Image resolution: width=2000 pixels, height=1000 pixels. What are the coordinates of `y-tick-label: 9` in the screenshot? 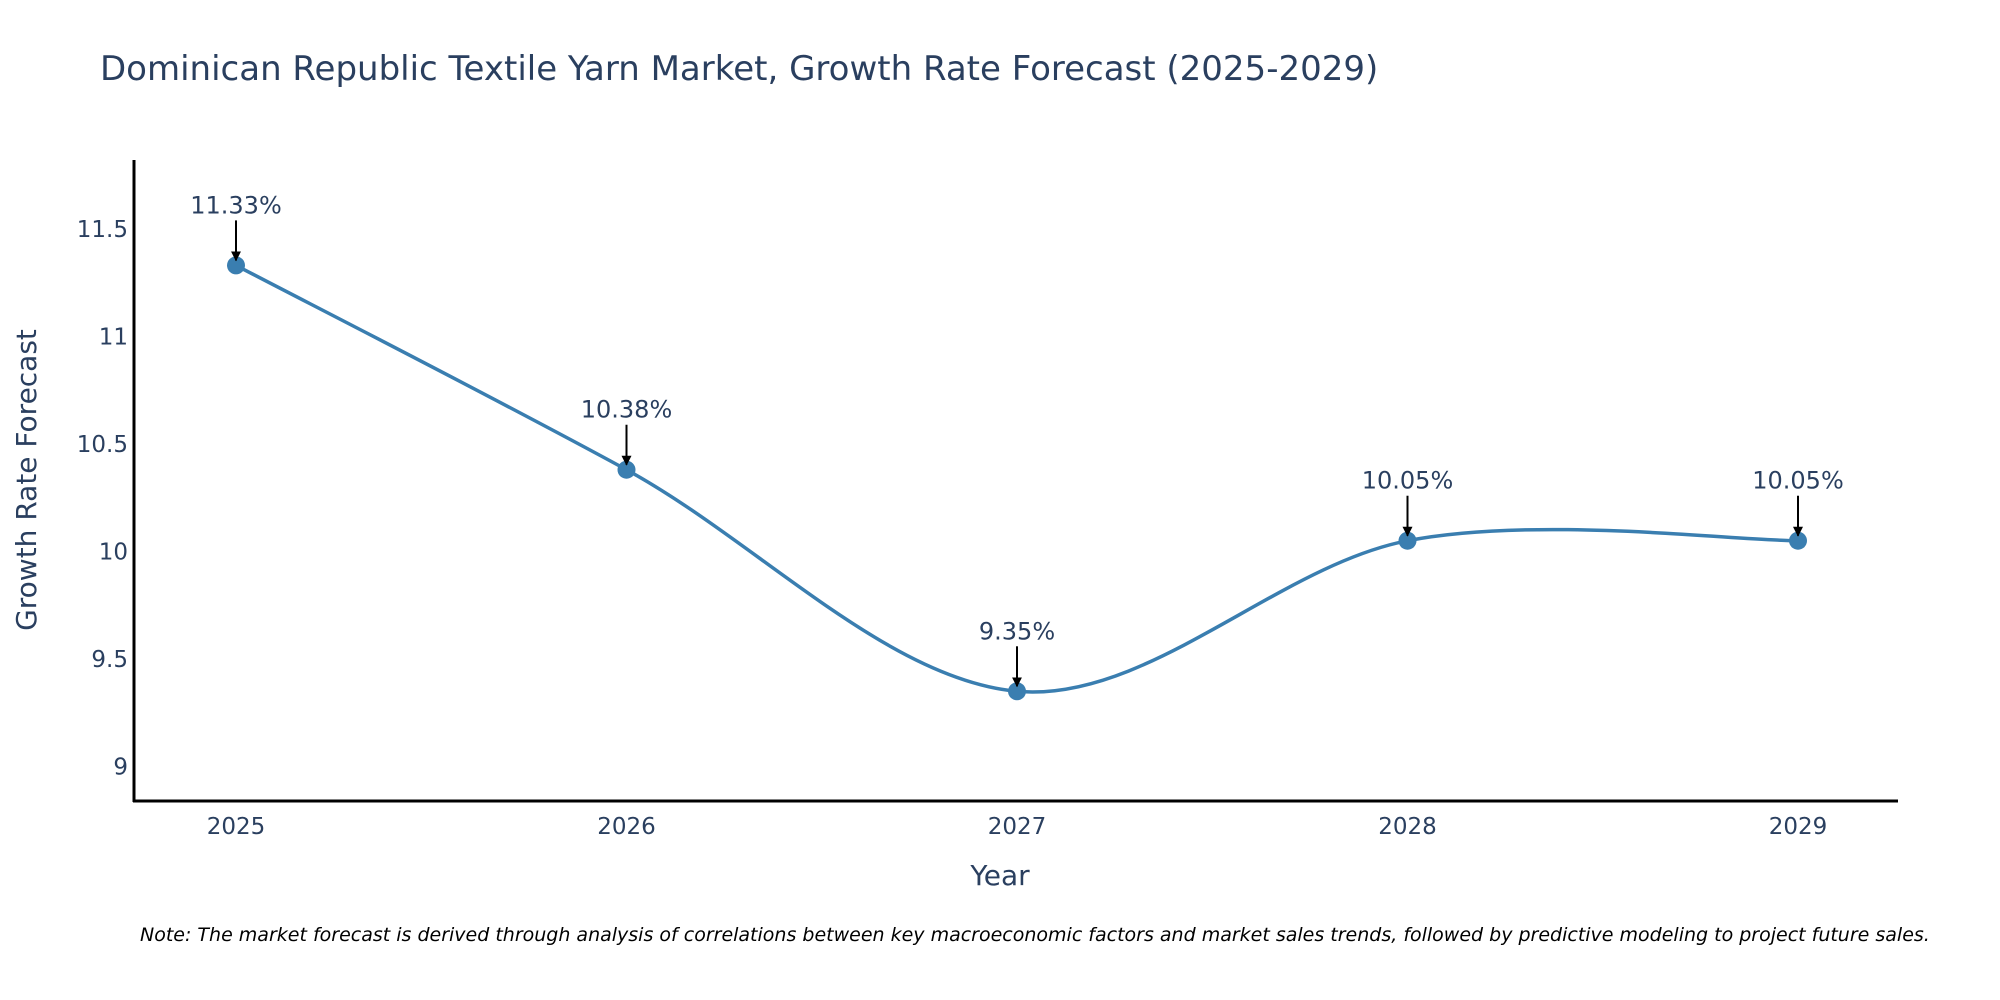 It's located at (120, 768).